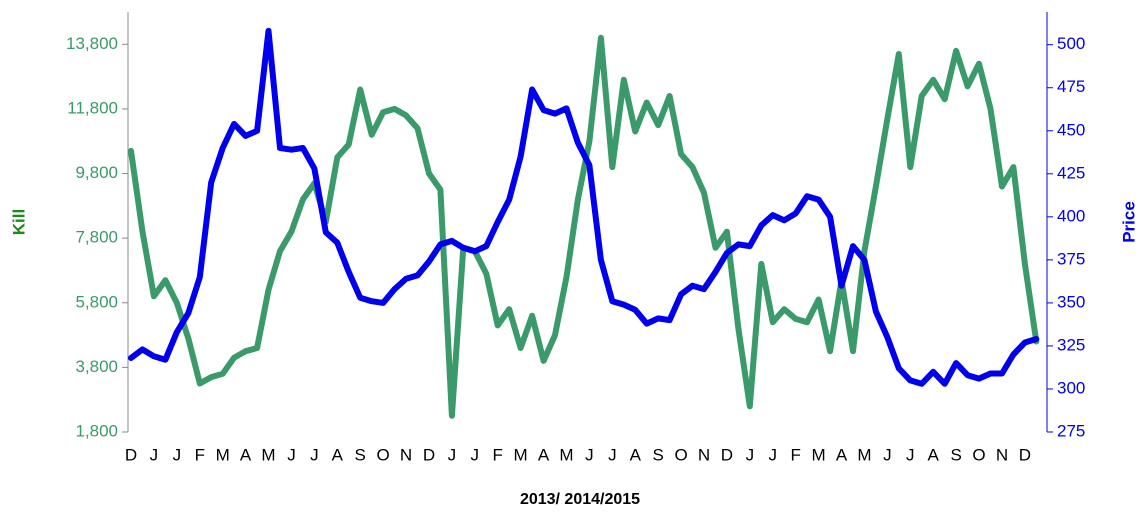 This screenshot has height=515, width=1144. Describe the element at coordinates (1071, 344) in the screenshot. I see `y2-tick-label: 325` at that location.